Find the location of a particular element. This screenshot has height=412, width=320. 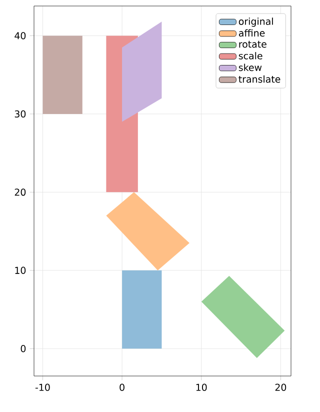

y-tick-label: 0 is located at coordinates (23, 348).